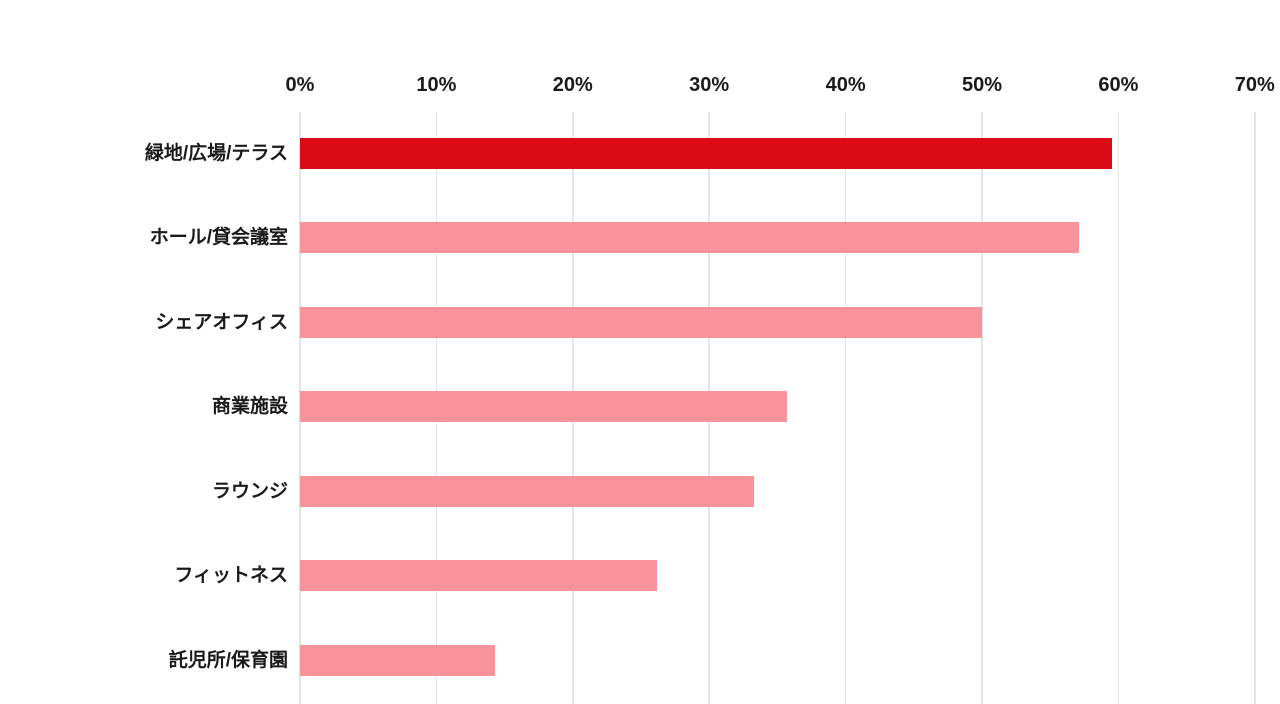 This screenshot has height=704, width=1280. What do you see at coordinates (249, 407) in the screenshot?
I see `category-label: 商業施設` at bounding box center [249, 407].